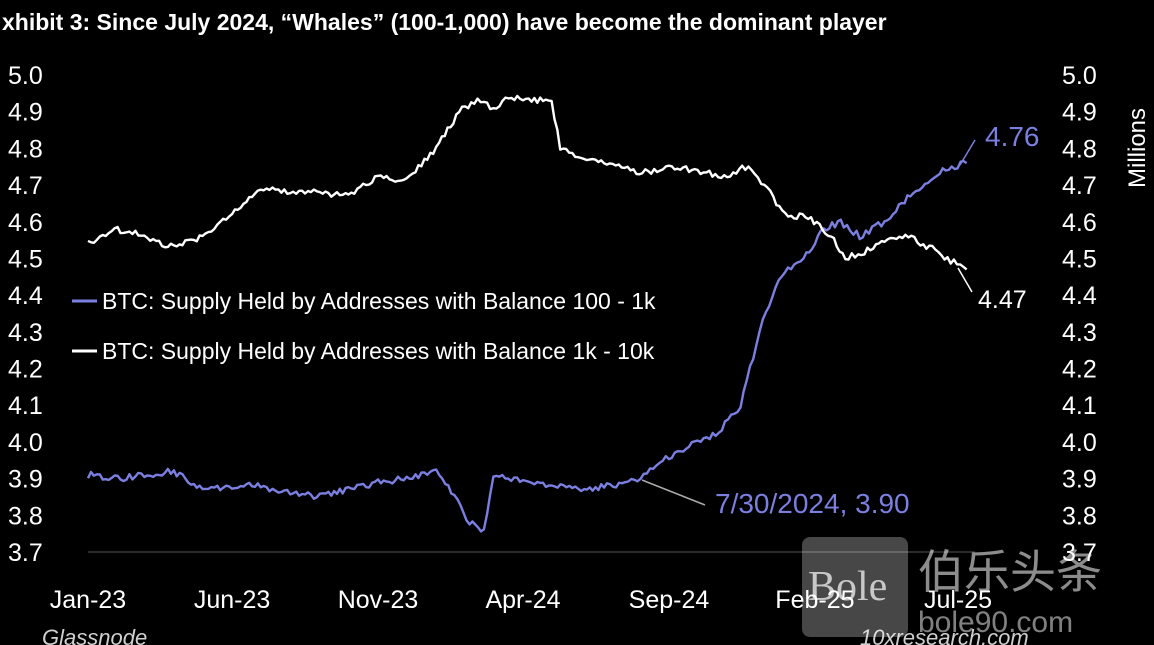 This screenshot has height=645, width=1154. Describe the element at coordinates (1010, 572) in the screenshot. I see `watermark-cn-text: 伯乐头条` at that location.